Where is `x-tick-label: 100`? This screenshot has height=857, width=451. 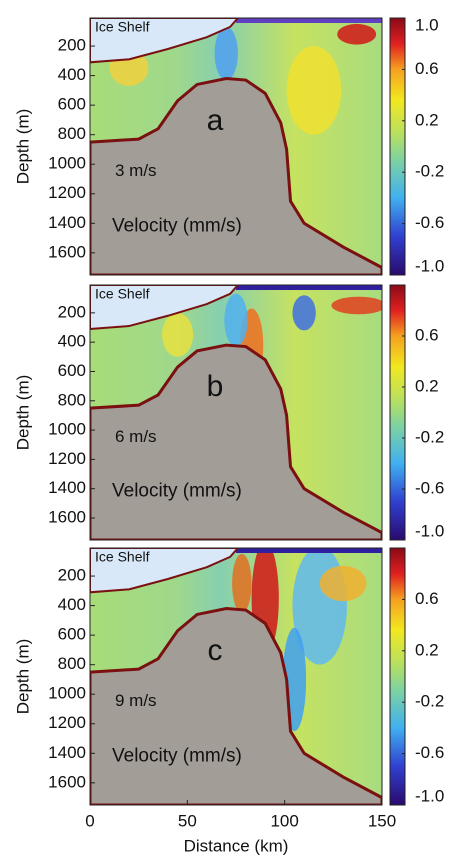
x-tick-label: 100 is located at coordinates (284, 820).